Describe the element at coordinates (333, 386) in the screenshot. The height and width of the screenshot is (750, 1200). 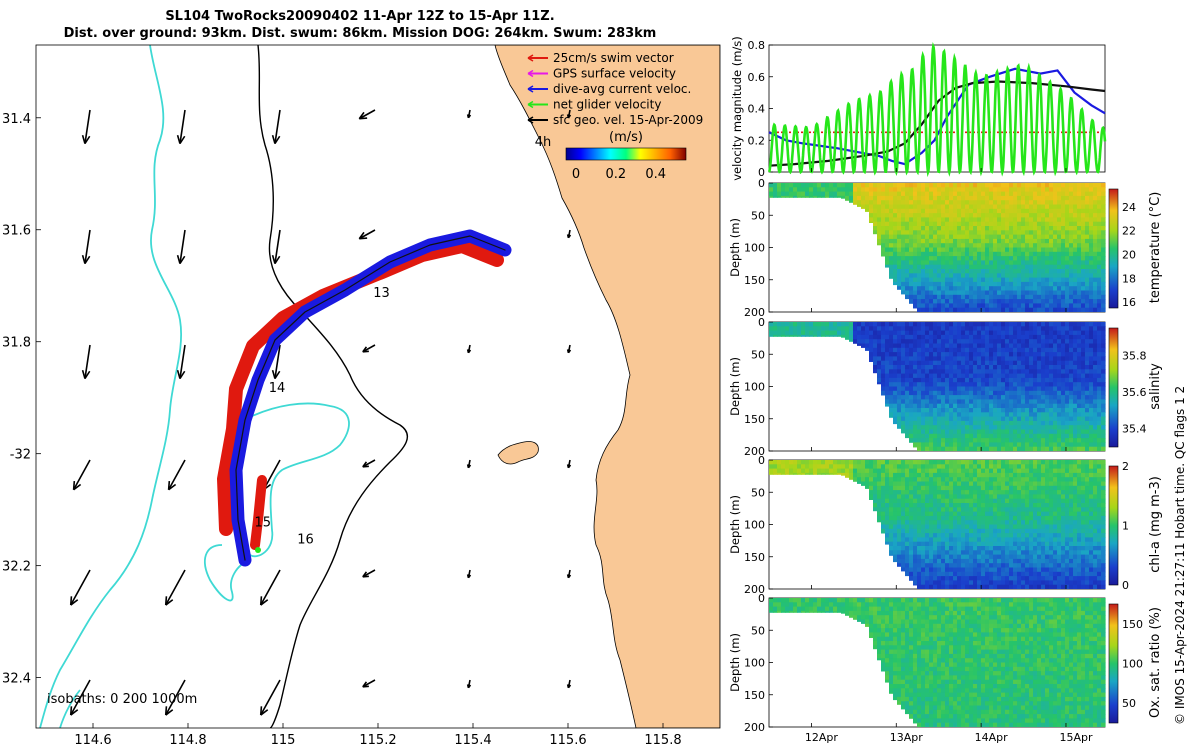
I see `isobath-1000m` at that location.